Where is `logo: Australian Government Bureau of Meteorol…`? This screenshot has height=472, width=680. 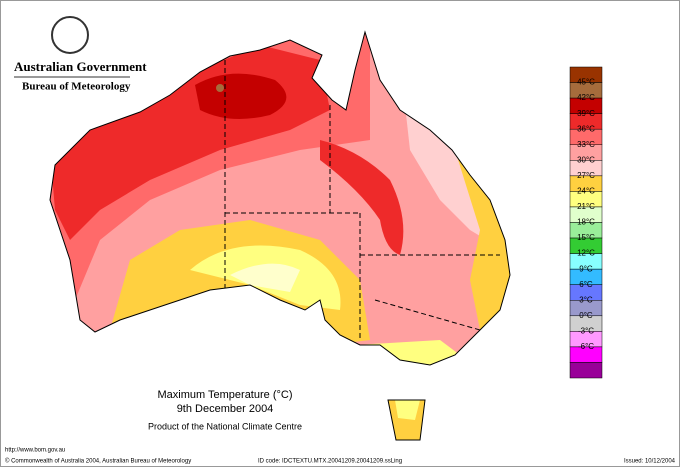
logo: Australian Government Bureau of Meteorol… is located at coordinates (80, 54).